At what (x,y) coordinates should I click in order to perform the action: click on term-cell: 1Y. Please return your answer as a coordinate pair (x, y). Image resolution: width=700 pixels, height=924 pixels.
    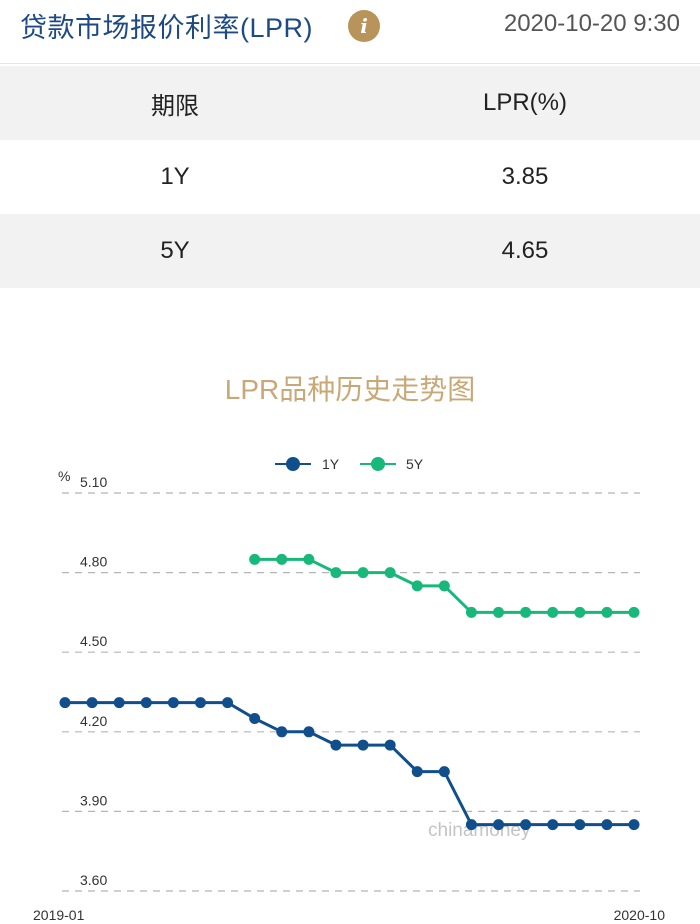
    Looking at the image, I should click on (175, 176).